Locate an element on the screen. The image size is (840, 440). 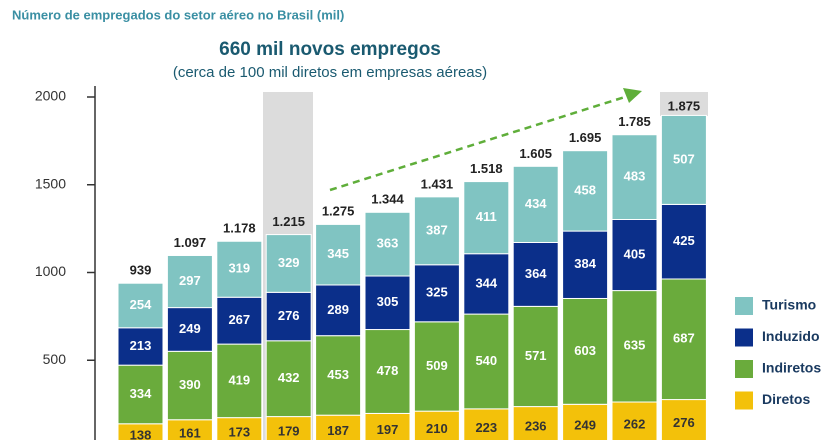
total-label: 1.431 is located at coordinates (437, 183).